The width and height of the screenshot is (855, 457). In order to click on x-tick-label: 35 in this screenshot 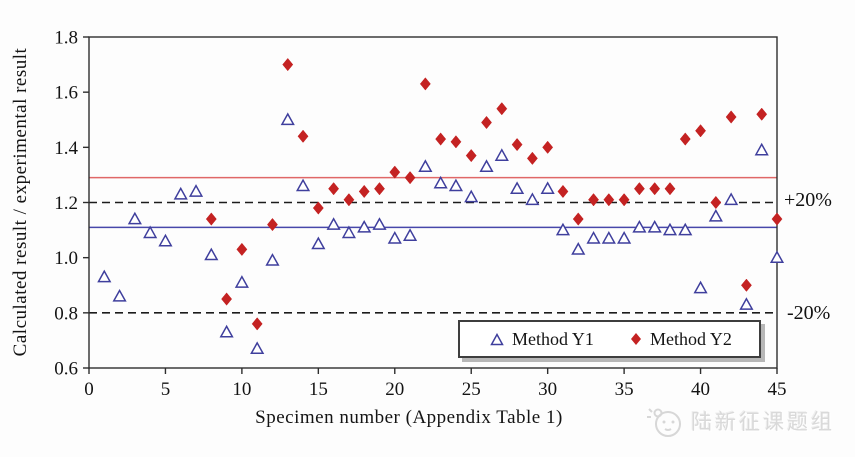, I will do `click(624, 389)`.